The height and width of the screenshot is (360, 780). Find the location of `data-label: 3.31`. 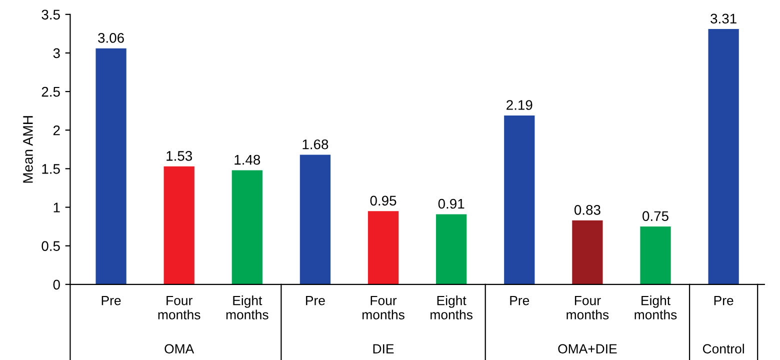

data-label: 3.31 is located at coordinates (723, 19).